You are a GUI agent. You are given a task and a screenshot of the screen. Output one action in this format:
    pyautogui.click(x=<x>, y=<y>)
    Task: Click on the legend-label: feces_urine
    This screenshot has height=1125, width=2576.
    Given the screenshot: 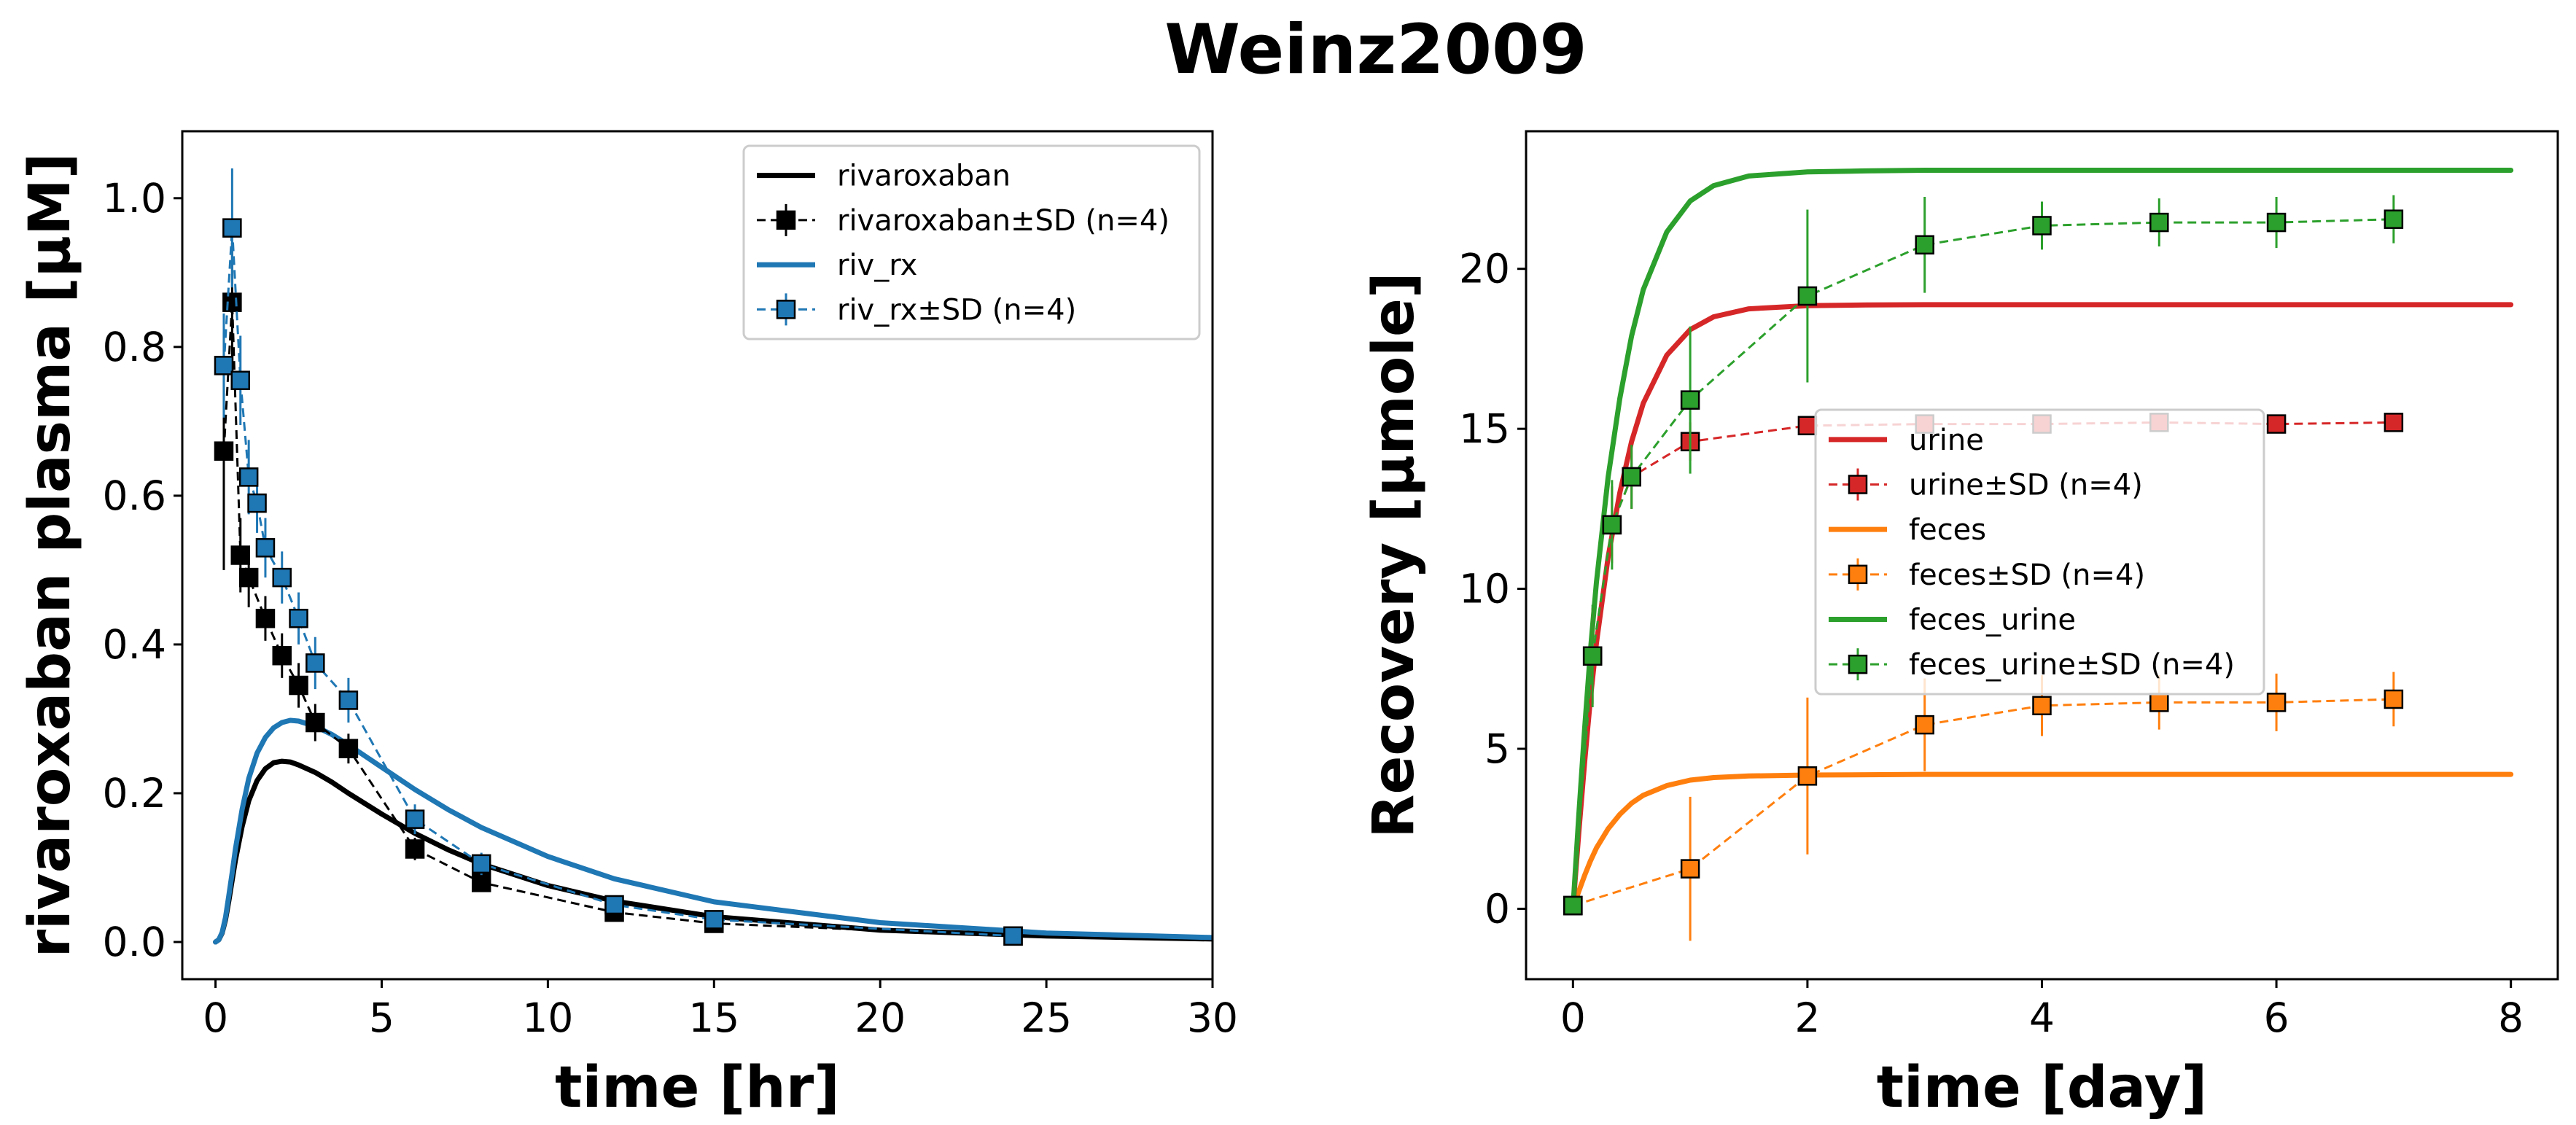 What is the action you would take?
    pyautogui.click(x=1992, y=620)
    